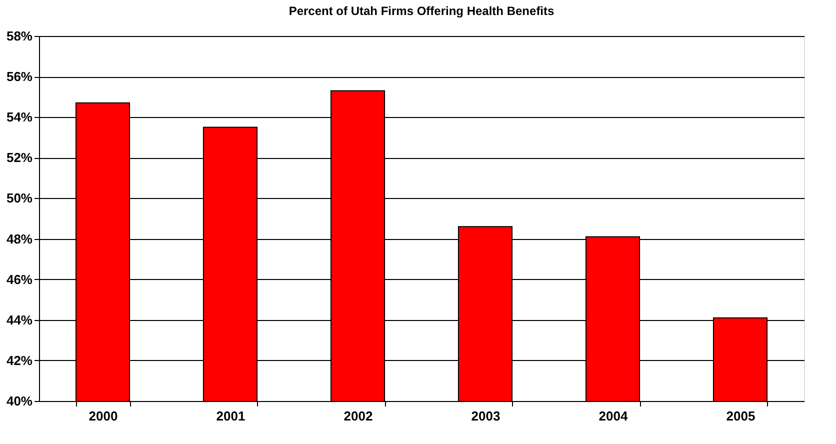 This screenshot has width=836, height=444. What do you see at coordinates (19, 198) in the screenshot?
I see `y-tick-label: 50%` at bounding box center [19, 198].